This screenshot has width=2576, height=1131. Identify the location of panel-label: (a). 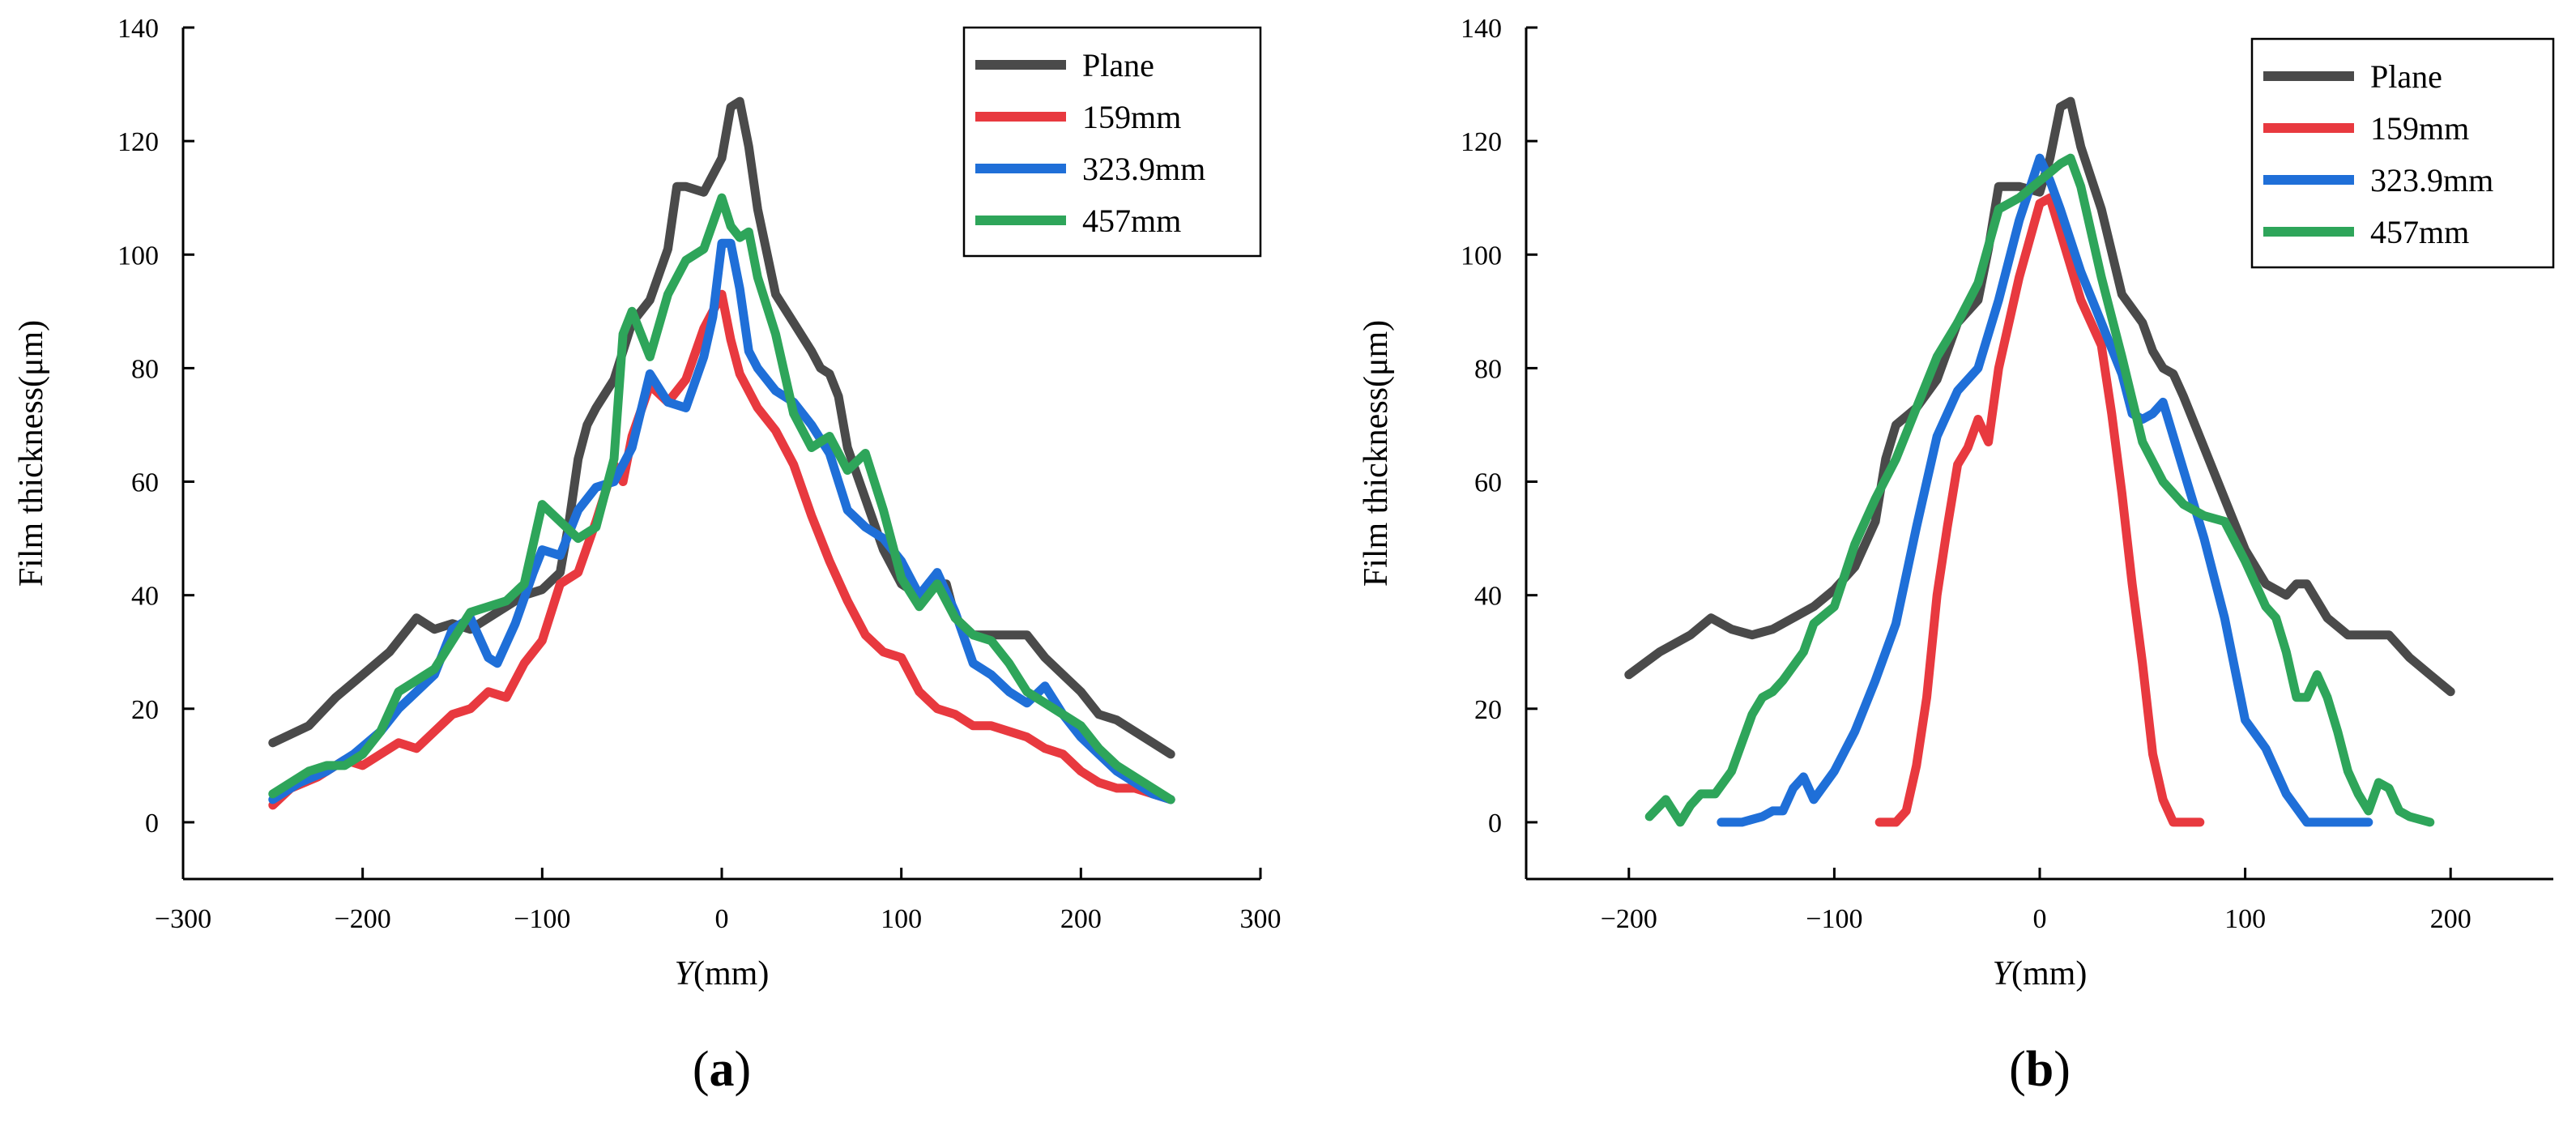
(722, 1069).